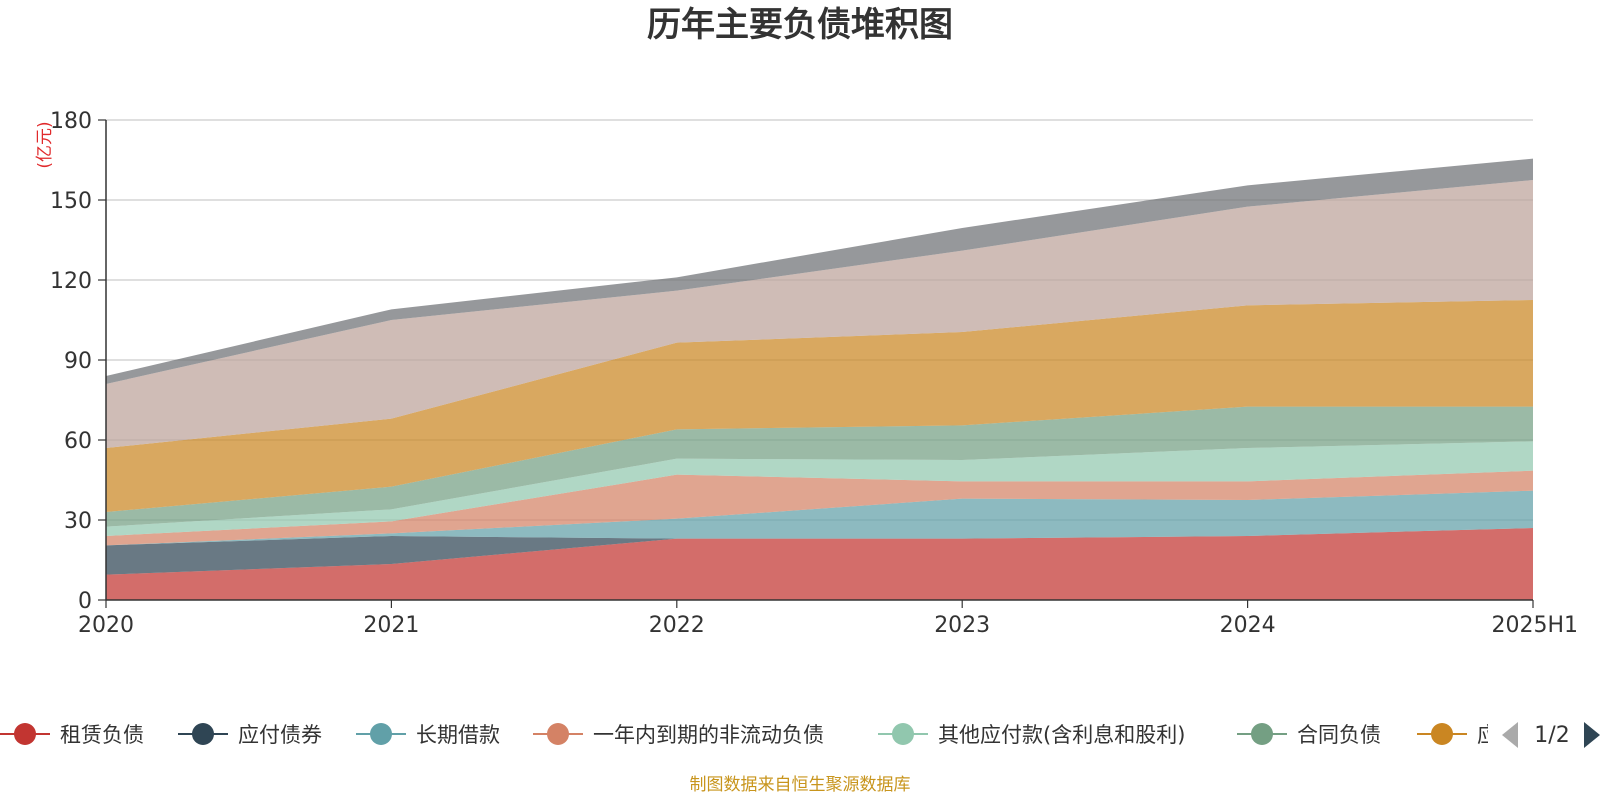 The height and width of the screenshot is (800, 1600). What do you see at coordinates (78, 521) in the screenshot?
I see `y-tick-label: 30` at bounding box center [78, 521].